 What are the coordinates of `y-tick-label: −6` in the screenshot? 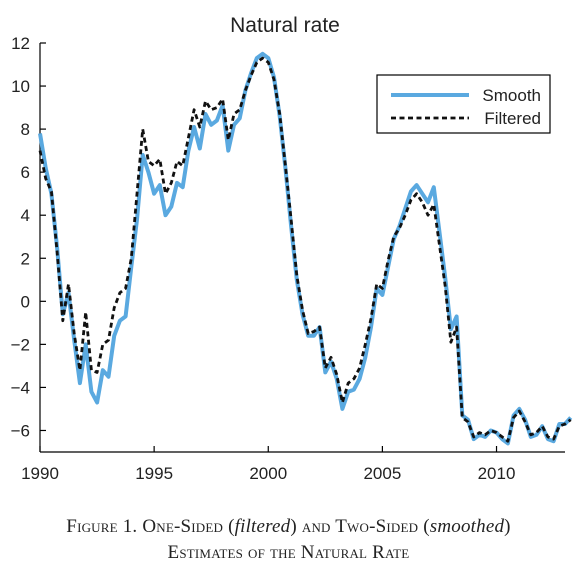 It's located at (20, 430).